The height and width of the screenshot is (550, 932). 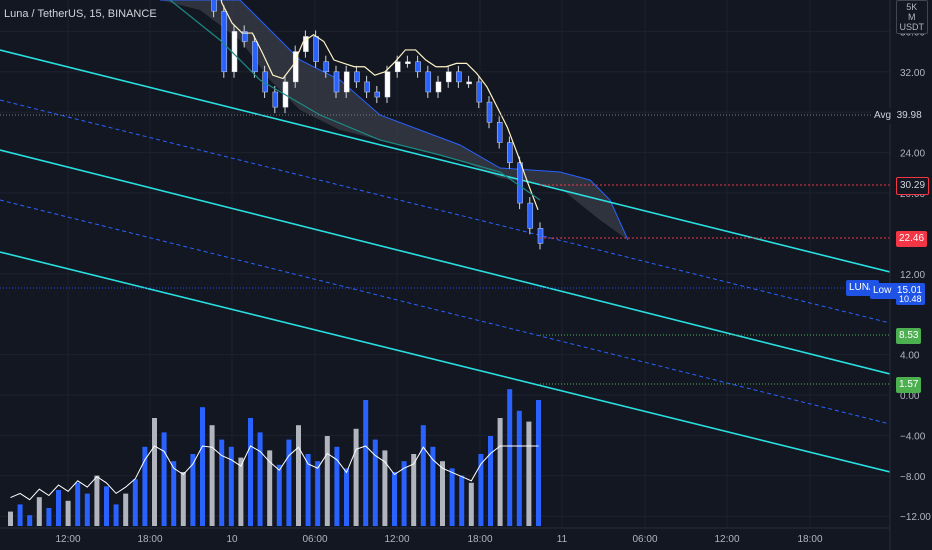 What do you see at coordinates (479, 539) in the screenshot?
I see `time-tick-5: 18:00` at bounding box center [479, 539].